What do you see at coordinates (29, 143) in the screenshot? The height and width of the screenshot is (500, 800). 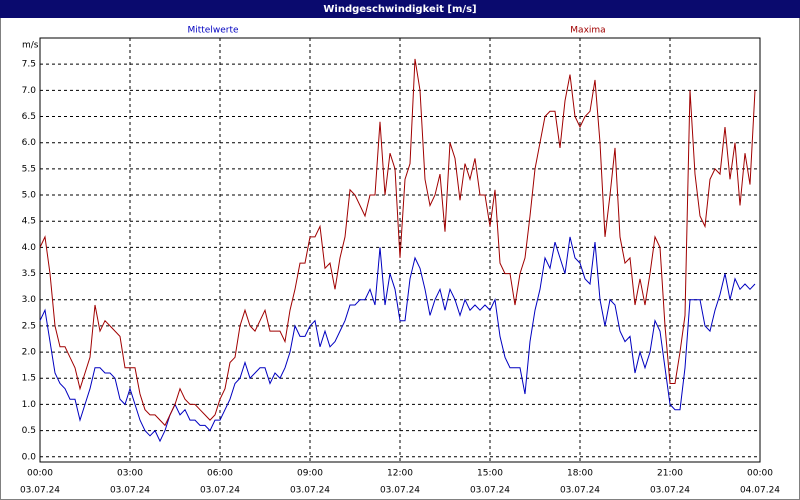 I see `y-tick-label: 6.0` at bounding box center [29, 143].